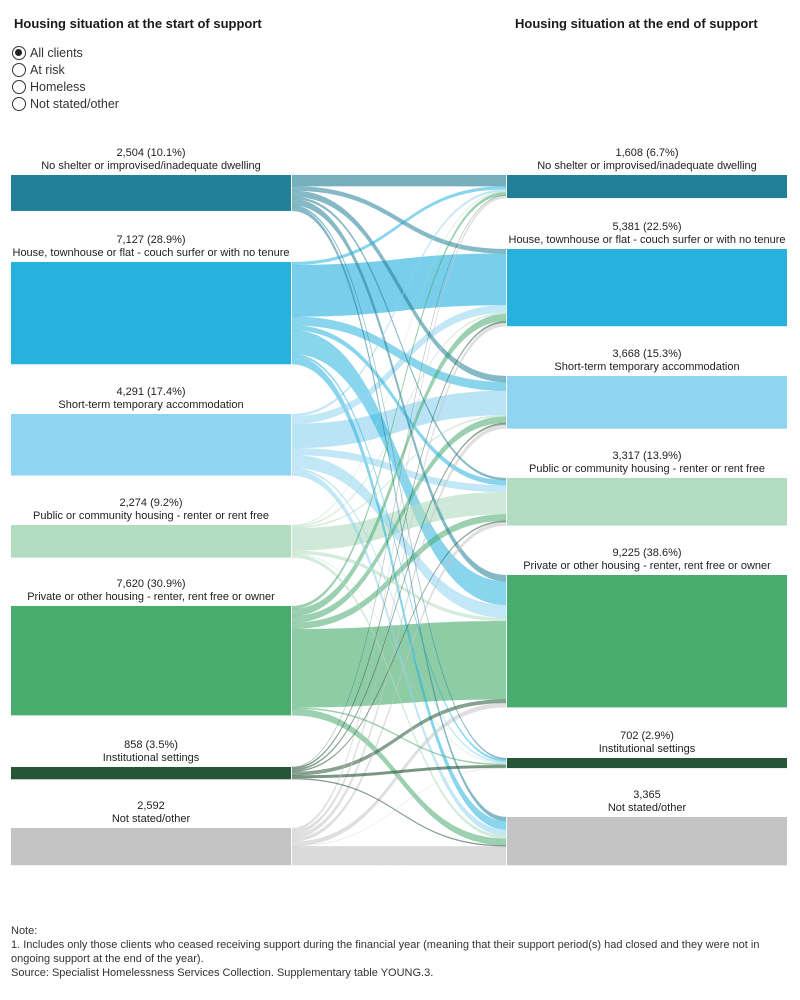 The height and width of the screenshot is (1000, 800). Describe the element at coordinates (151, 745) in the screenshot. I see `start-node-value: 858 (3.5%)` at that location.